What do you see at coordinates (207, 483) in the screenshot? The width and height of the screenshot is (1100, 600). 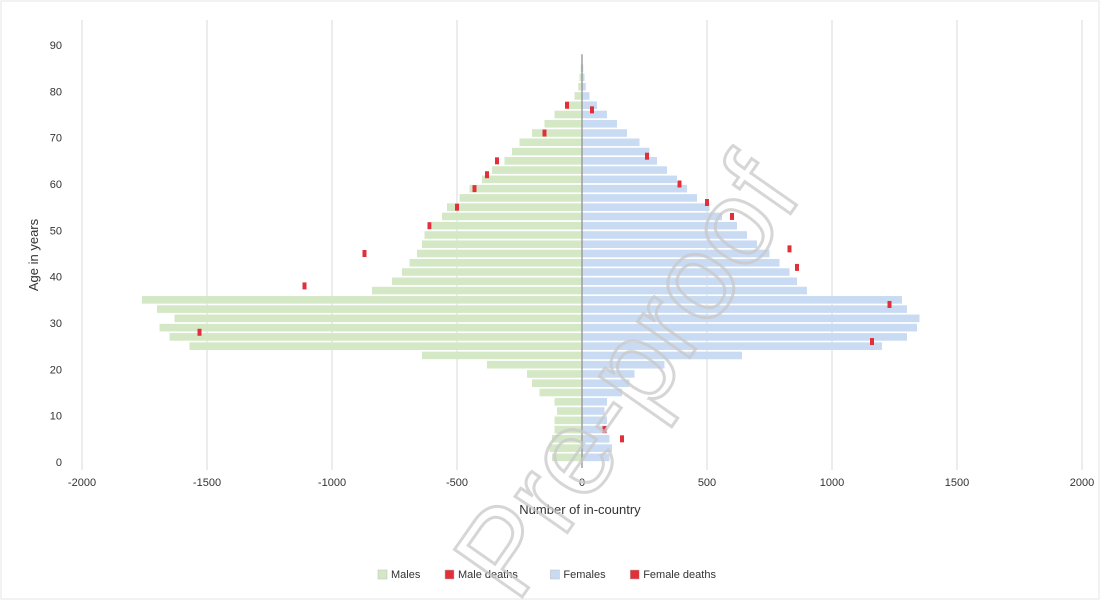 I see `x-tick-label: -1500` at bounding box center [207, 483].